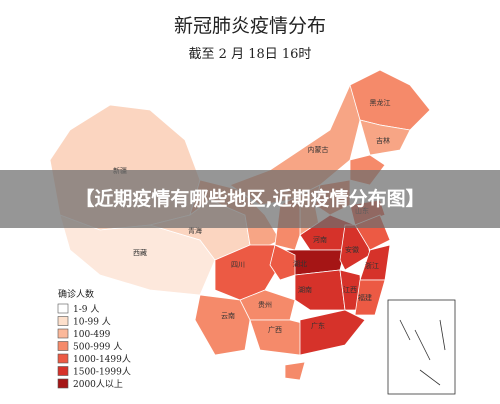  I want to click on legend-label: 100-499, so click(92, 335).